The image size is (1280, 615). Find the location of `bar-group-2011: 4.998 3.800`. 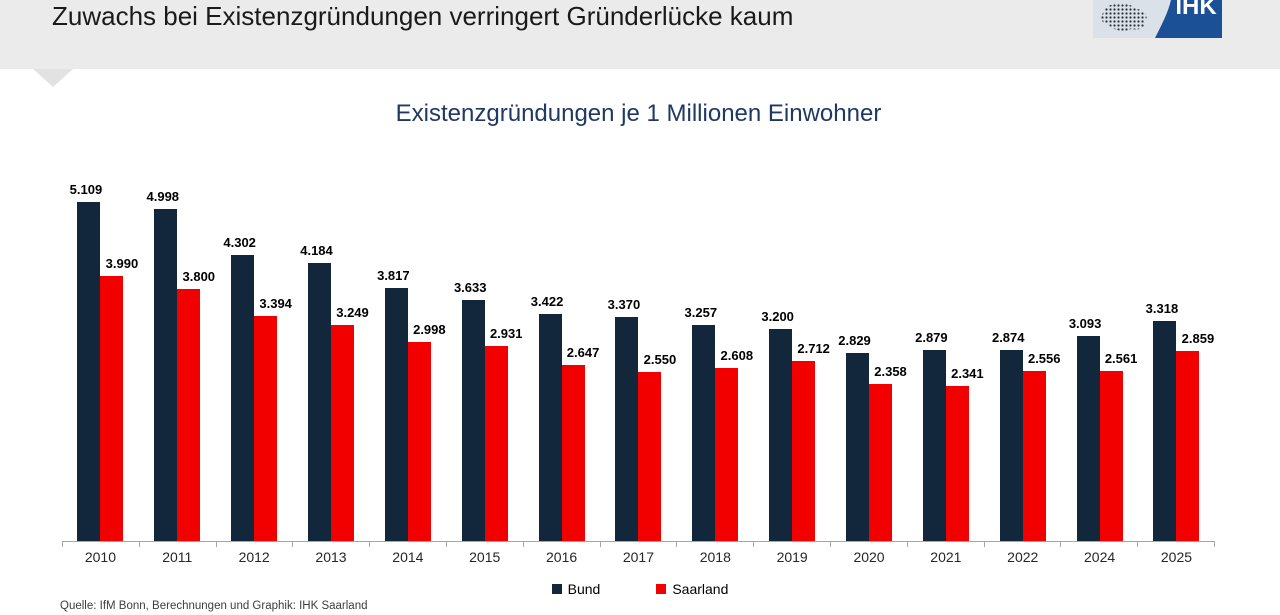

bar-group-2011: 4.998 3.800 is located at coordinates (177, 345).